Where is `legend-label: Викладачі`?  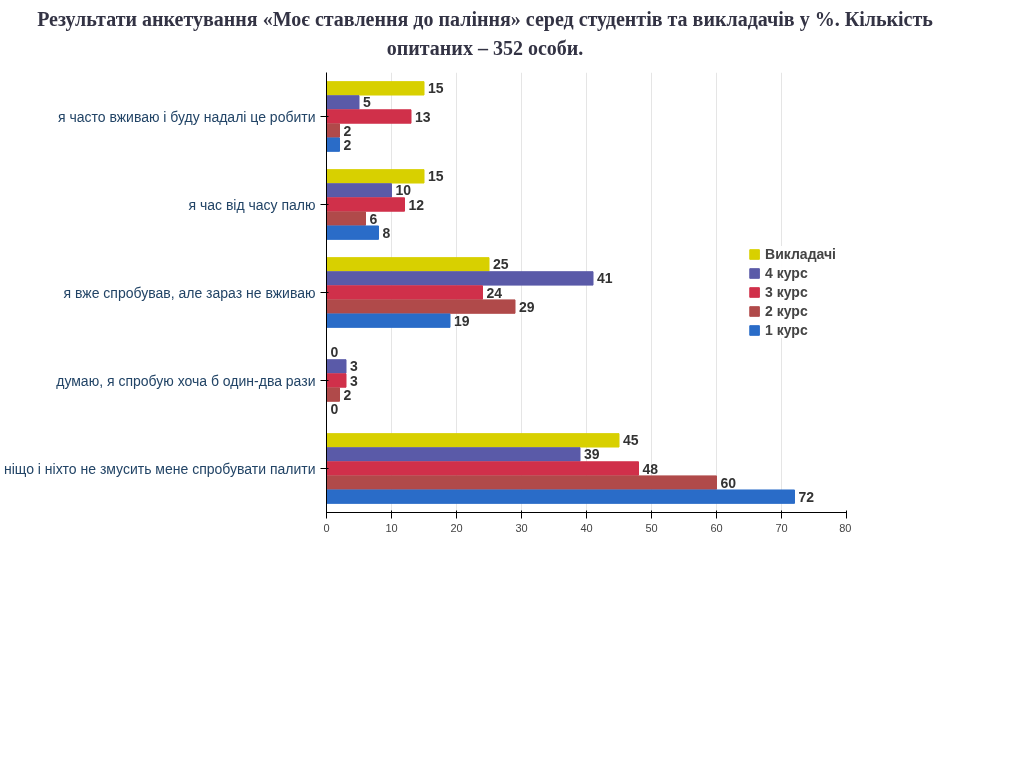 legend-label: Викладачі is located at coordinates (800, 254).